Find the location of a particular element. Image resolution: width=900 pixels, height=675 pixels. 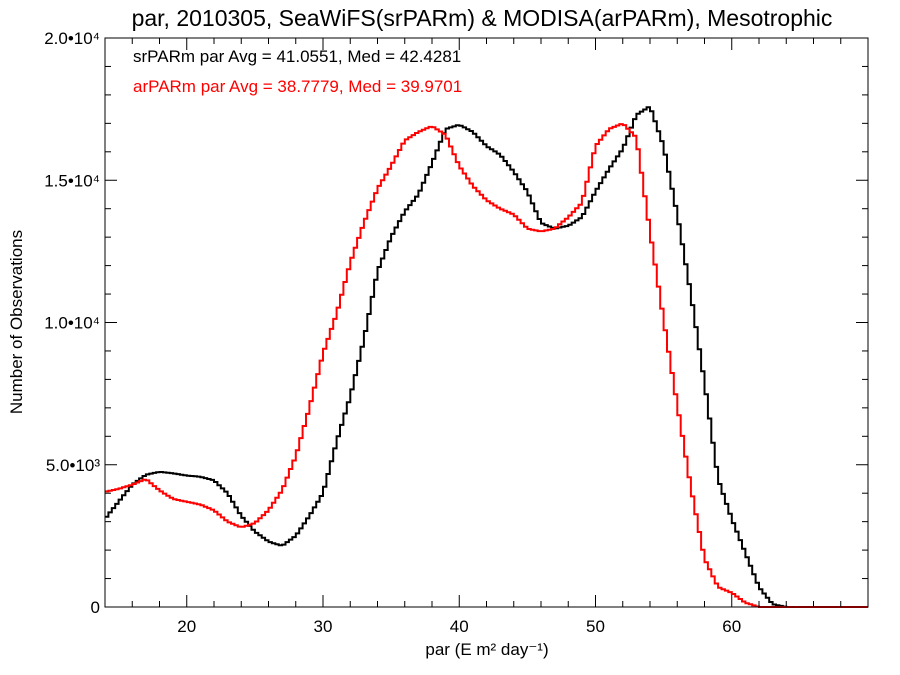

x-tick-label: 30 is located at coordinates (323, 626).